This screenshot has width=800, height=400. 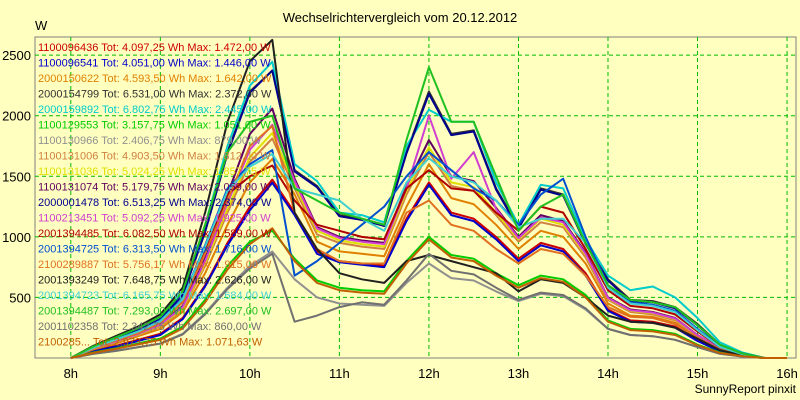 I want to click on x-axis-ticks: 8h 9h 10h 11h 12h 13h 14h 15h 16h, so click(x=431, y=373).